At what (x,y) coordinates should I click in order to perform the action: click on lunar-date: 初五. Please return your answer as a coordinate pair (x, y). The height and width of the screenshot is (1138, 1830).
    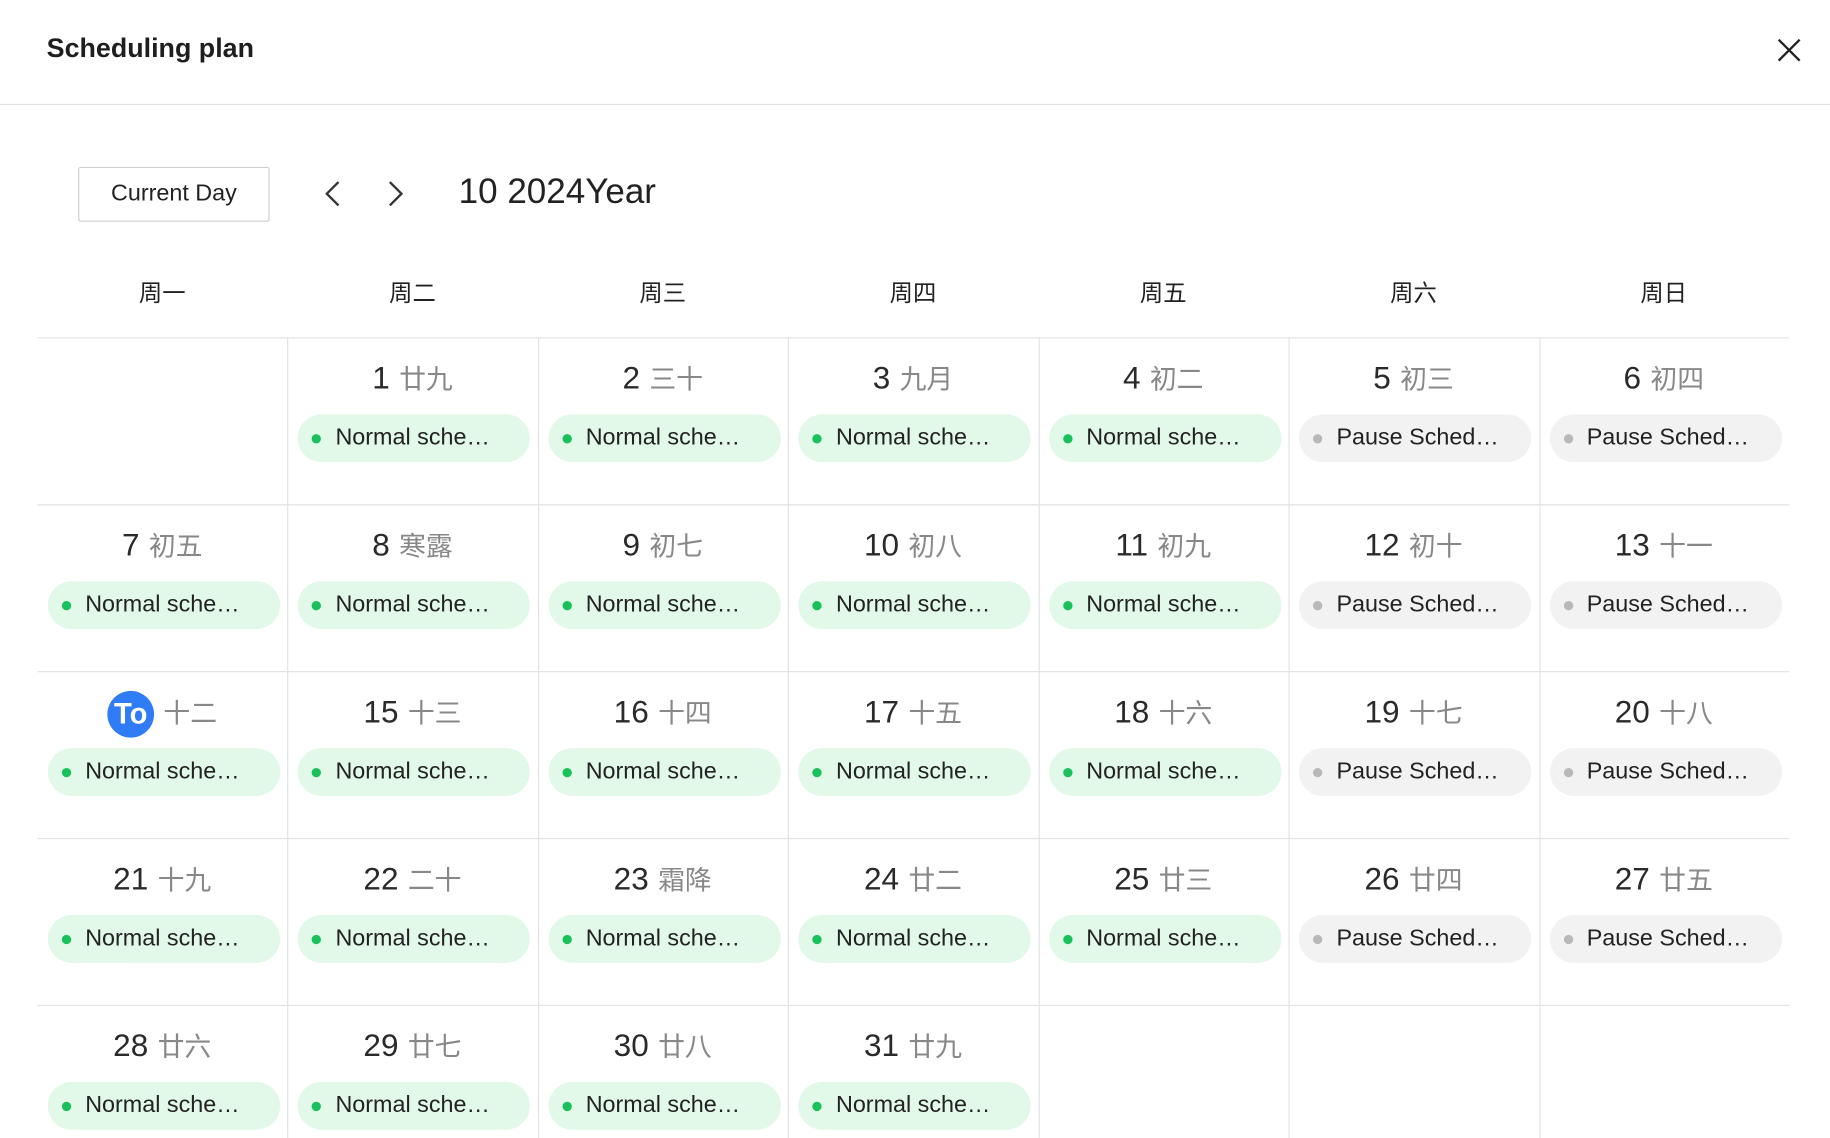
    Looking at the image, I should click on (175, 546).